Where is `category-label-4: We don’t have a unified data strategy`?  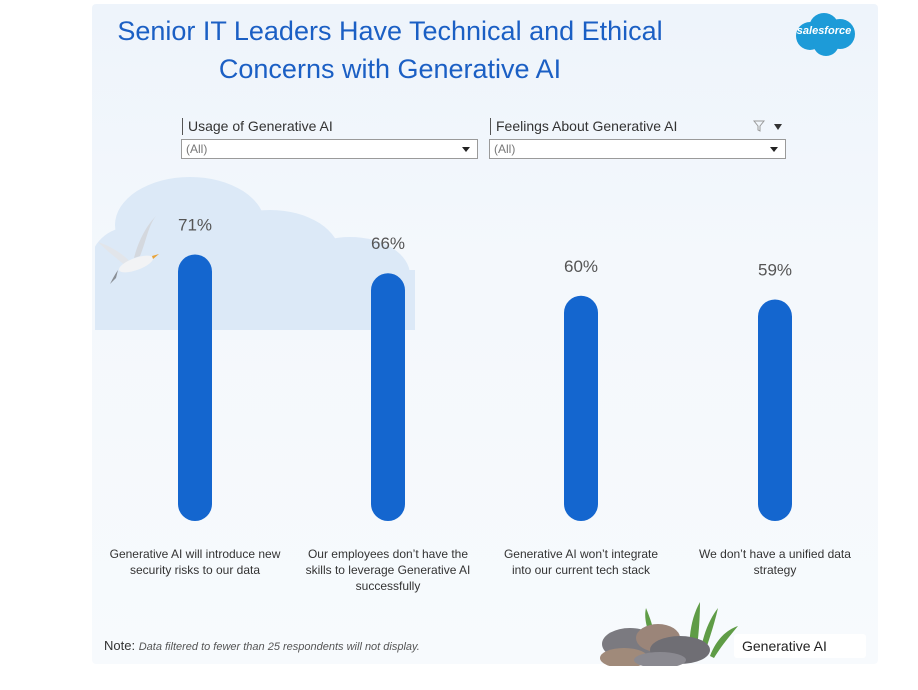
category-label-4: We don’t have a unified data strategy is located at coordinates (775, 562).